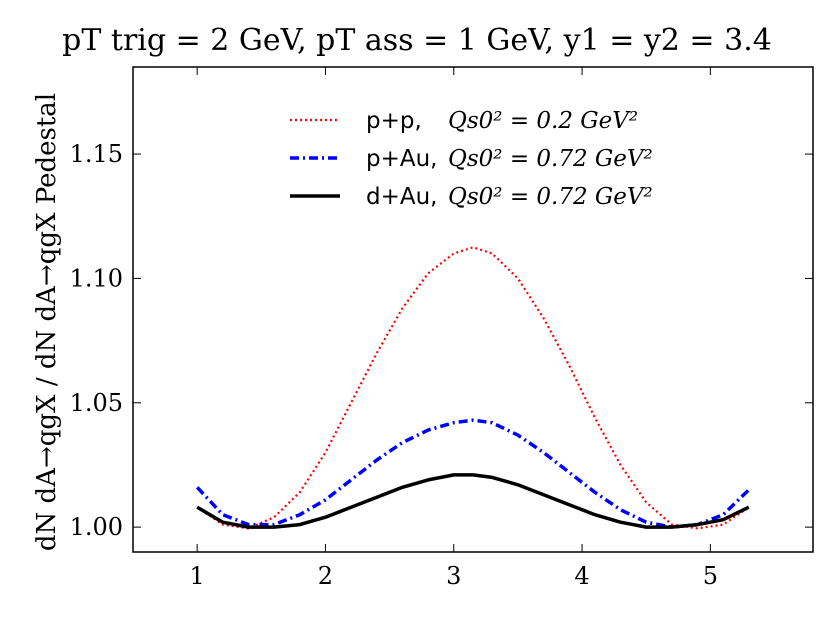 This screenshot has height=621, width=830. I want to click on x-tick-label: 1, so click(197, 576).